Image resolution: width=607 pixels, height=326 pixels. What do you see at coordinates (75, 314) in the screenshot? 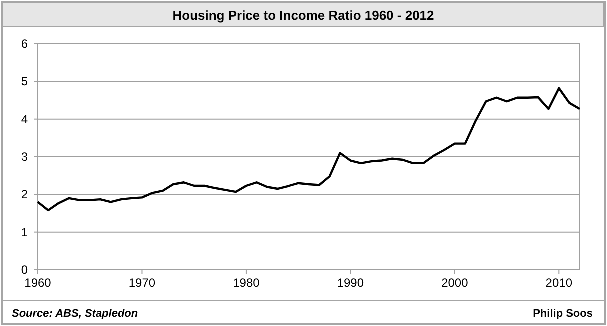
I see `source-note: Source: ABS, Stapledon` at bounding box center [75, 314].